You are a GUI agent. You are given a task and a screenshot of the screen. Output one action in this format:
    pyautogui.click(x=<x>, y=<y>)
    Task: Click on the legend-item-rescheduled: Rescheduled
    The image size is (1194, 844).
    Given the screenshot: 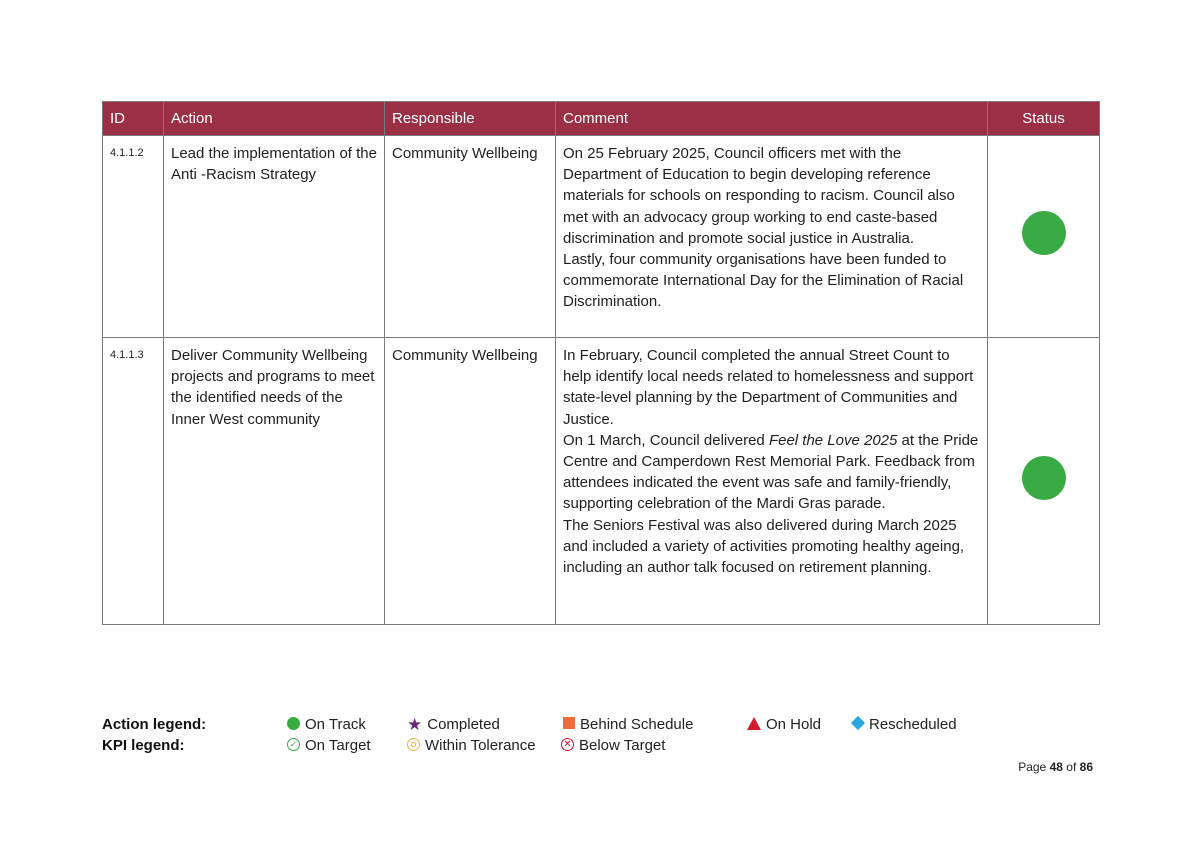 What is the action you would take?
    pyautogui.click(x=903, y=724)
    